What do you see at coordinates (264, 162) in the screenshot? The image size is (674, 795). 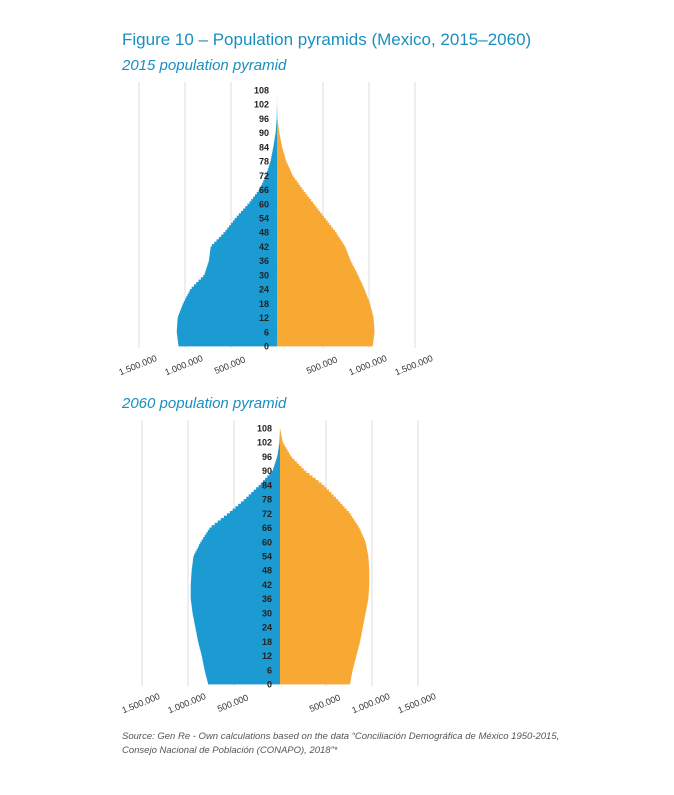 I see `age-tick-label: 78` at bounding box center [264, 162].